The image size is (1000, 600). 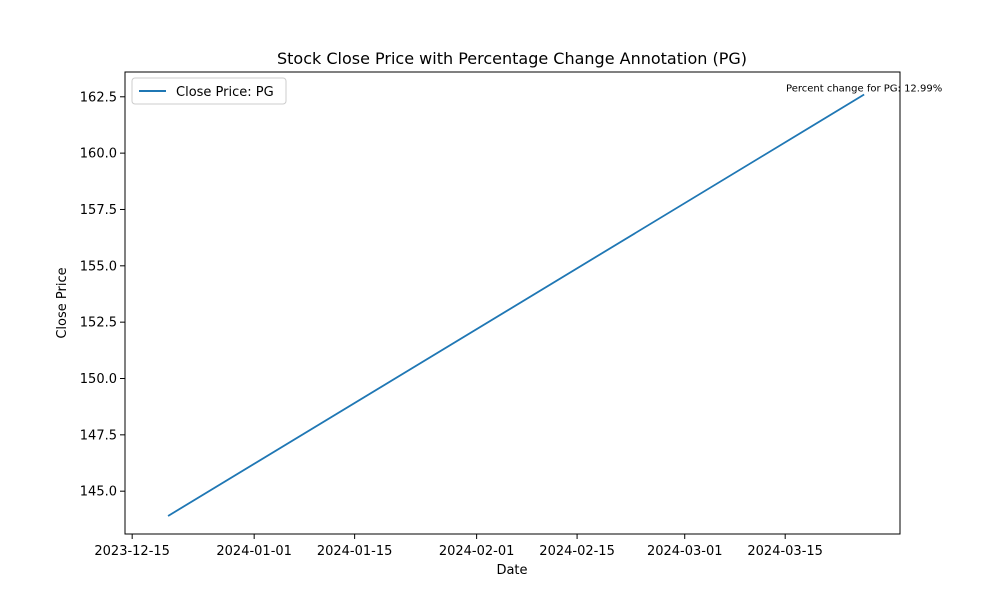 I want to click on legend: Close Price: PG, so click(x=209, y=91).